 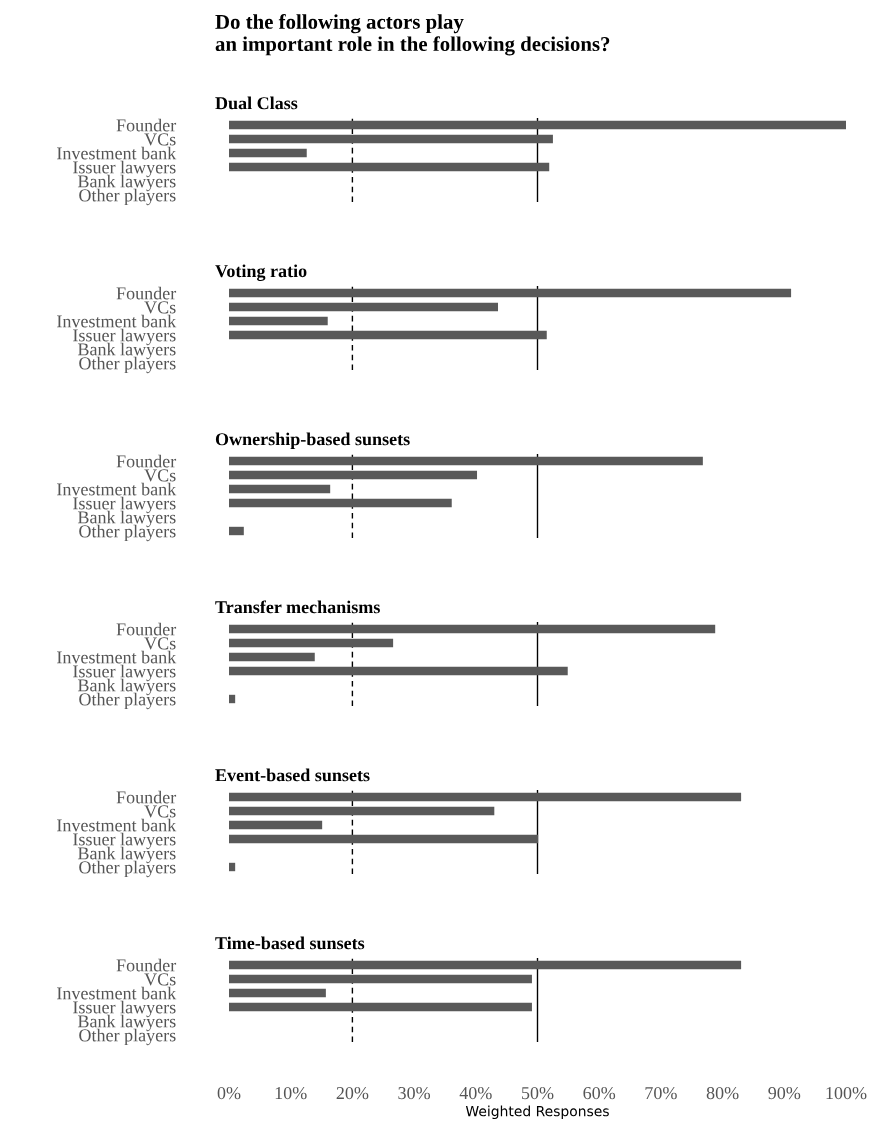 I want to click on x-tick-label: 60%, so click(x=599, y=1093).